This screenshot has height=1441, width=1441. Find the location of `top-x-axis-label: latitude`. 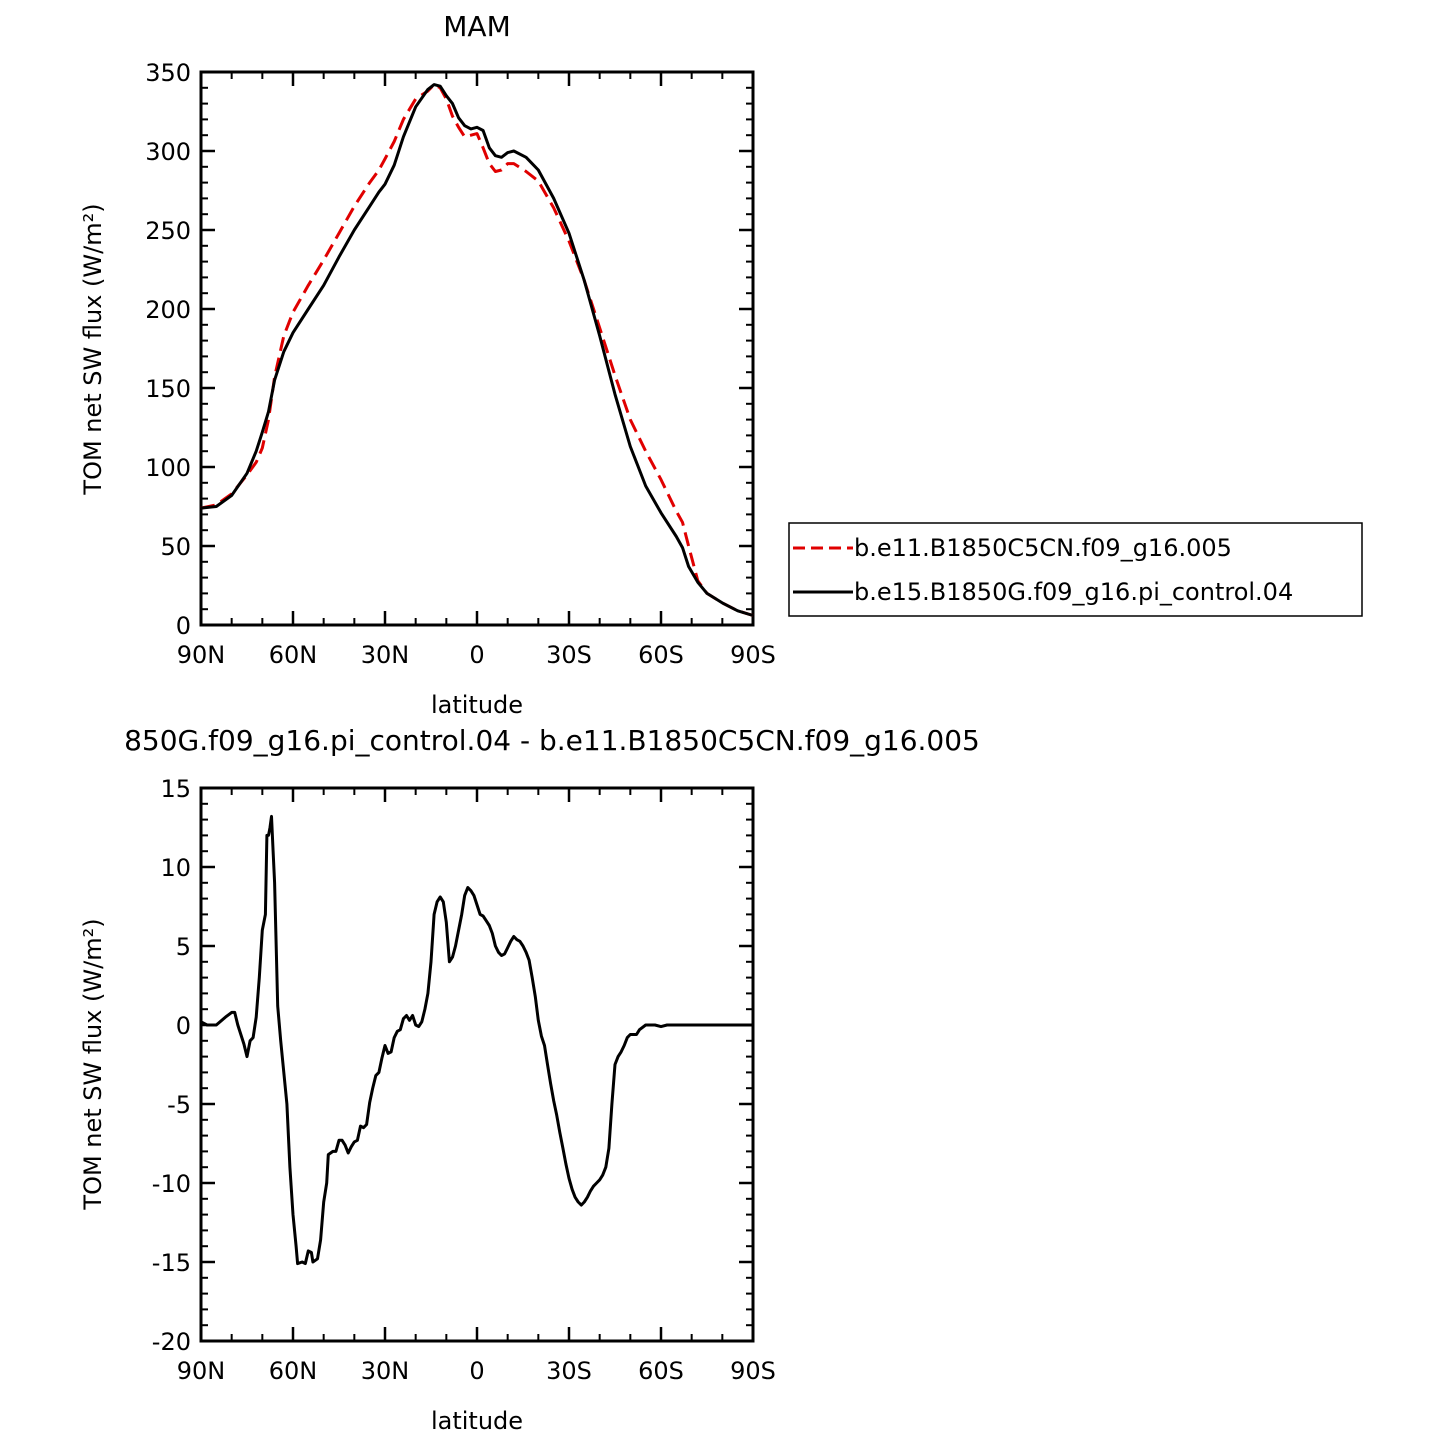

top-x-axis-label: latitude is located at coordinates (477, 705).